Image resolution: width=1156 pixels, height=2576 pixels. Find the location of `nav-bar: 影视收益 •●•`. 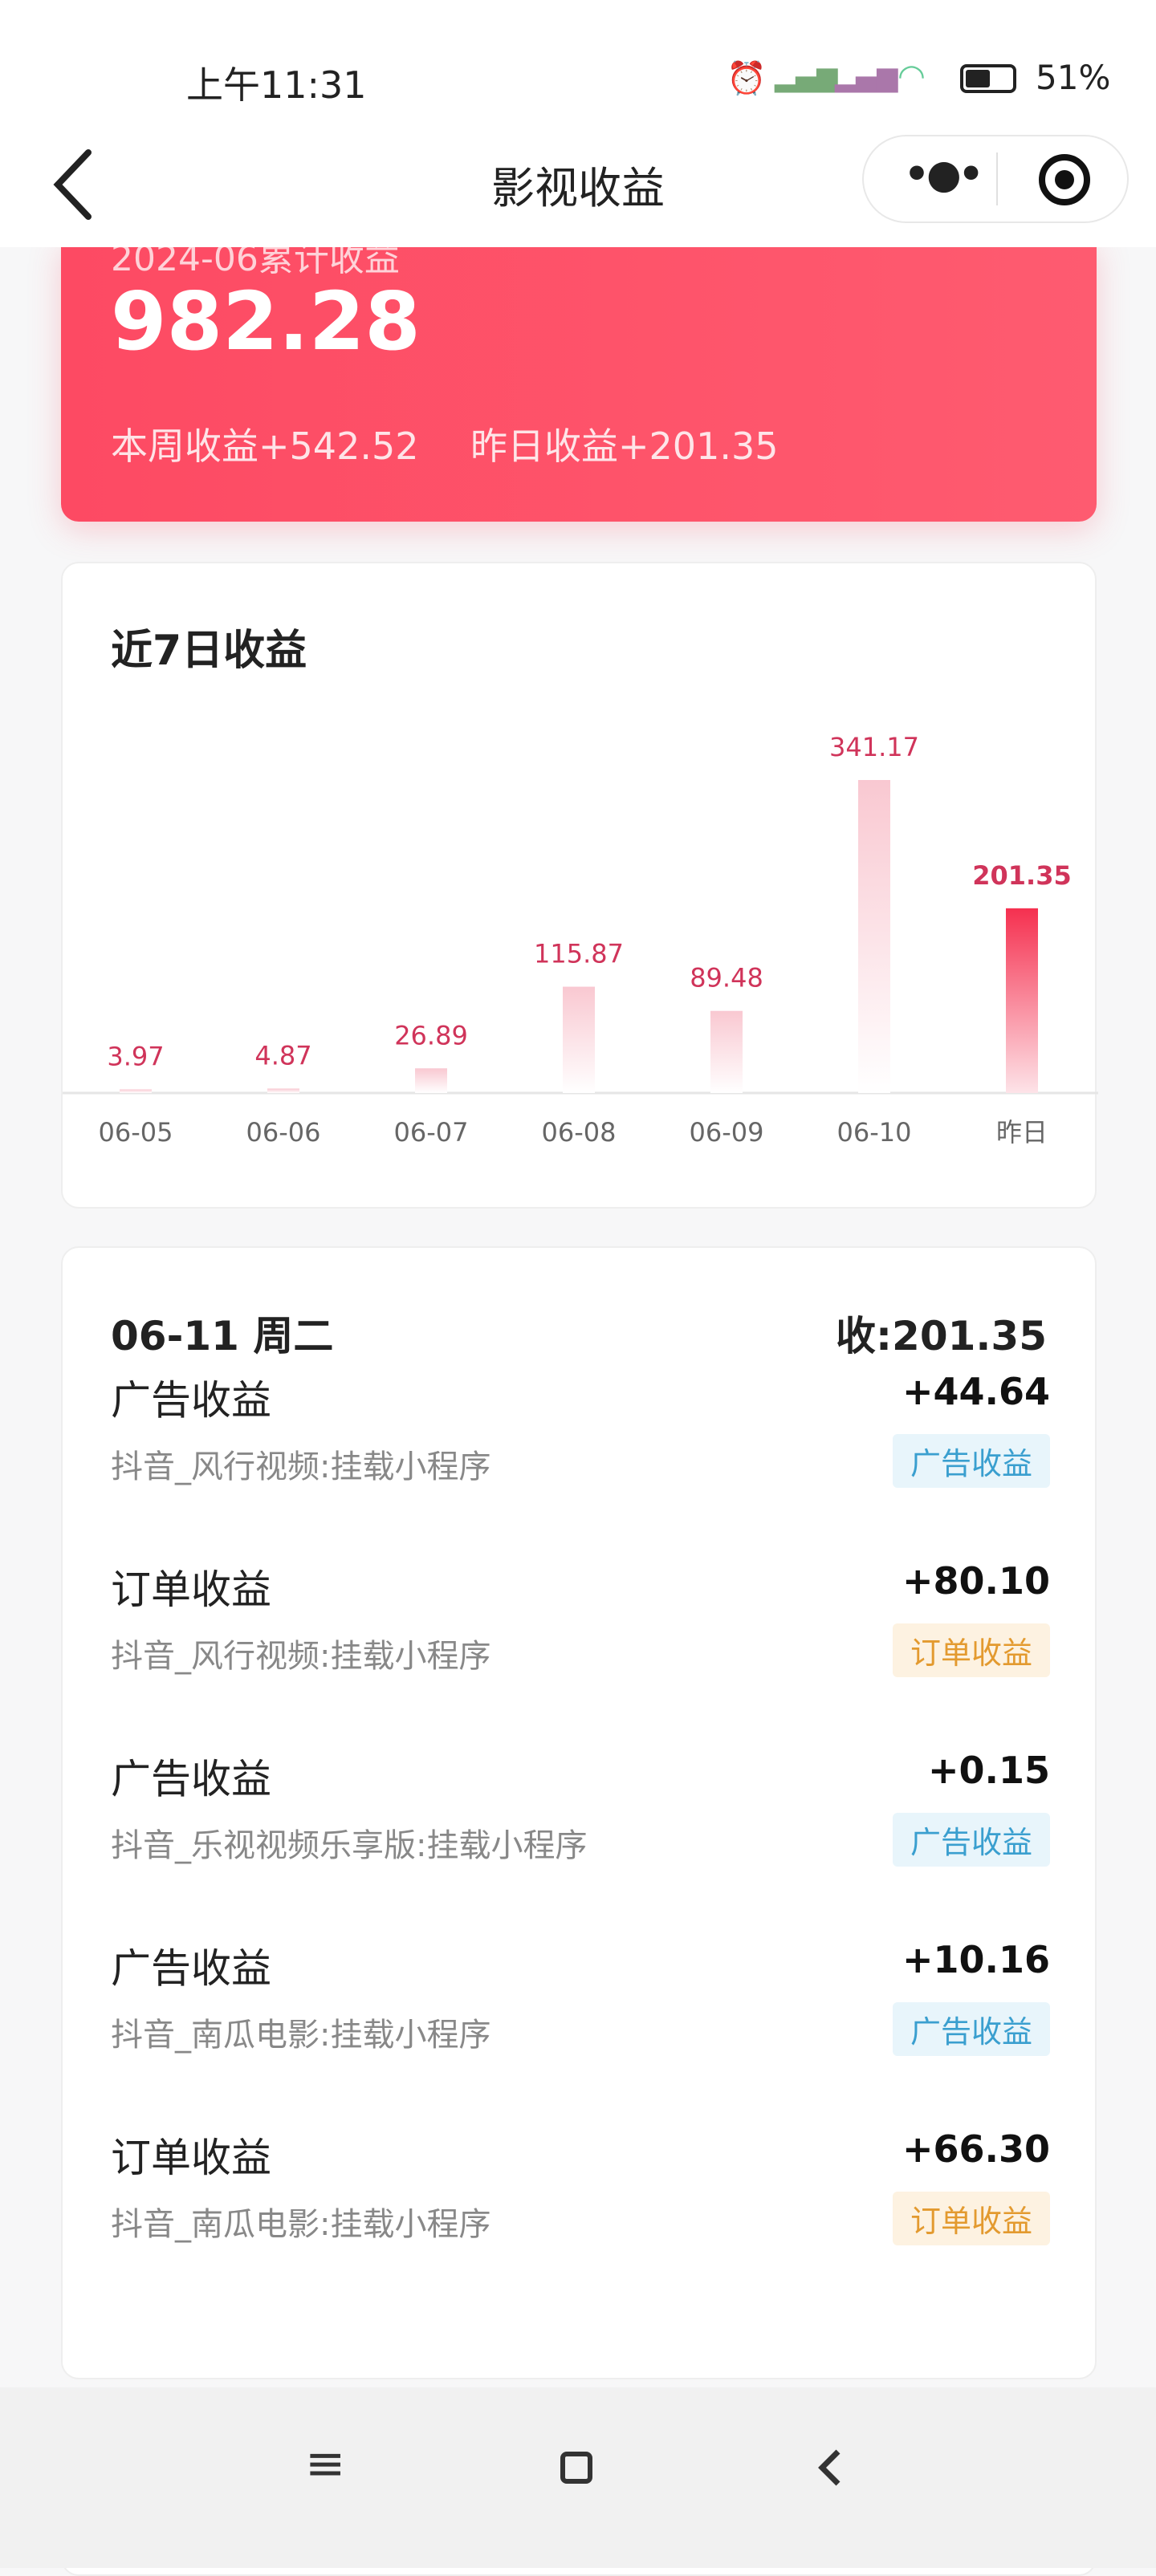

nav-bar: 影视收益 •●• is located at coordinates (578, 191).